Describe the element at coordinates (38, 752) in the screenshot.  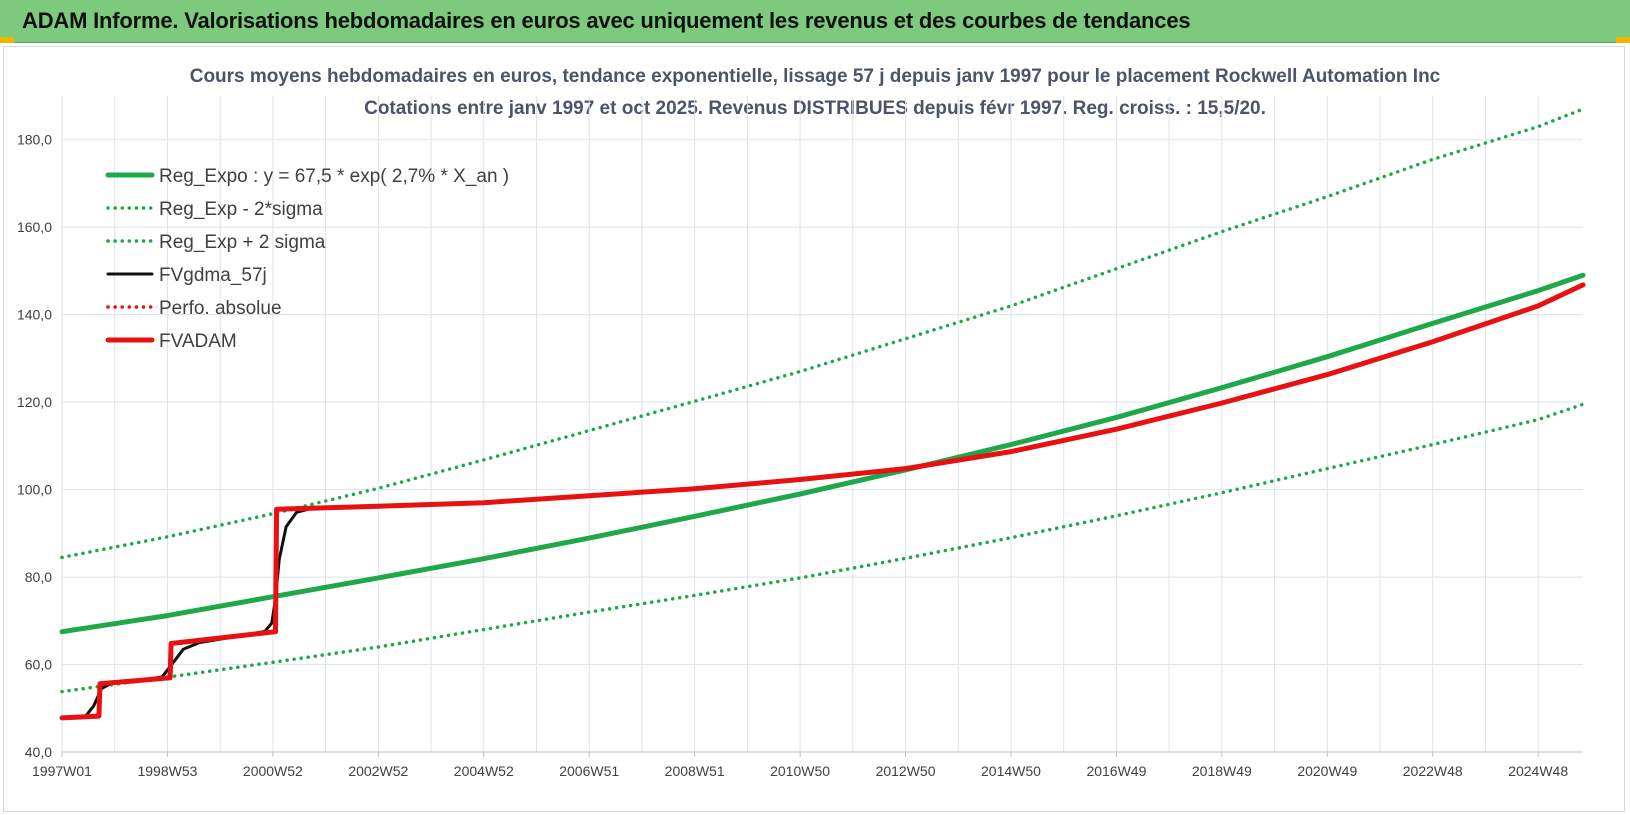
I see `y-tick-label: 40,0` at that location.